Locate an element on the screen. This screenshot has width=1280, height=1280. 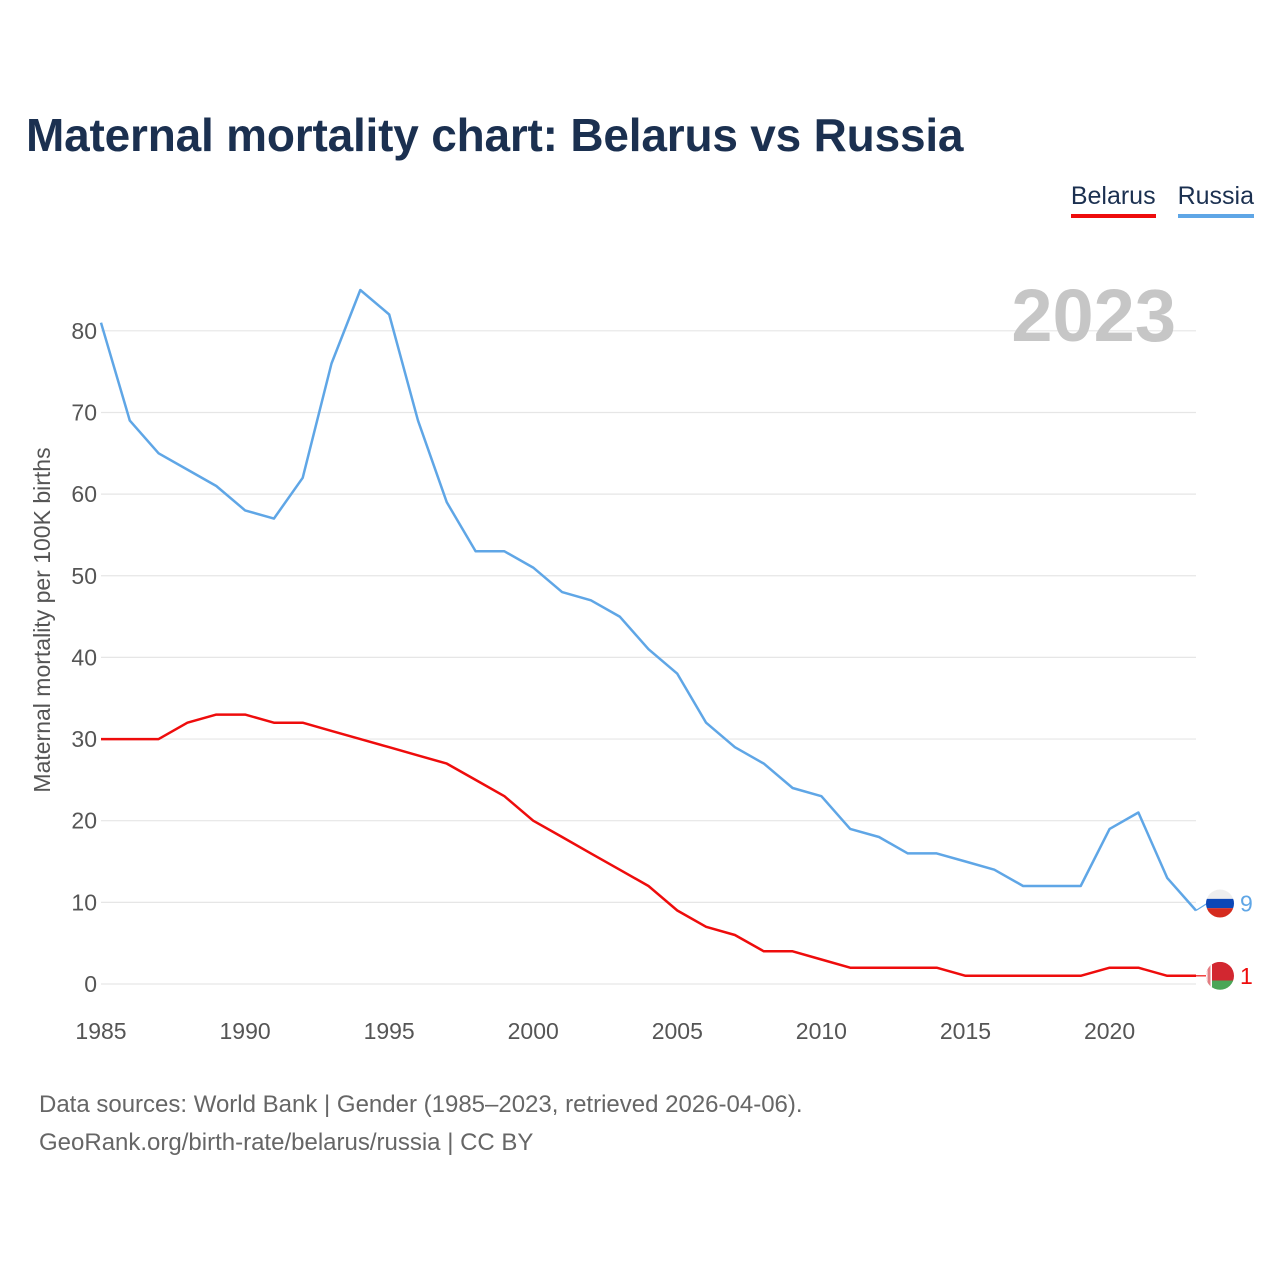
x-tick-label: 1990 is located at coordinates (244, 1031).